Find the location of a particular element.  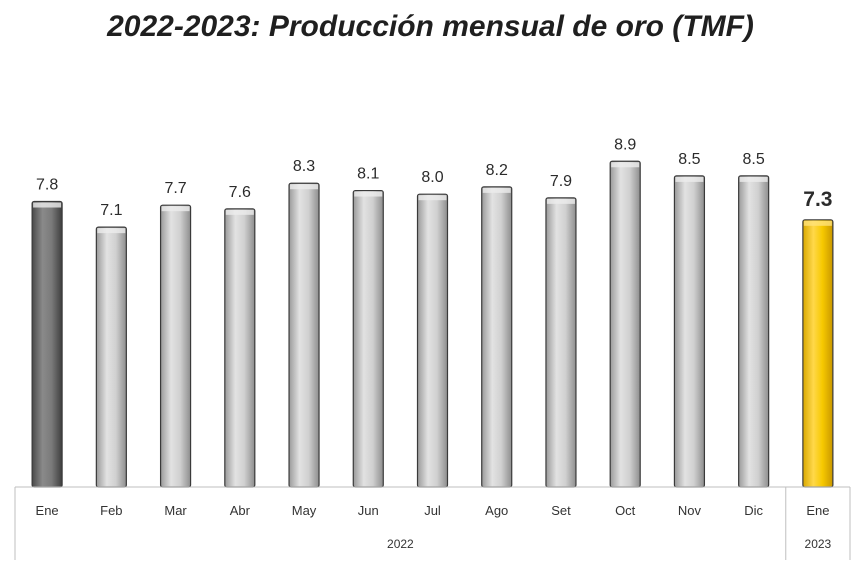

category-label-12: Dic is located at coordinates (753, 510).